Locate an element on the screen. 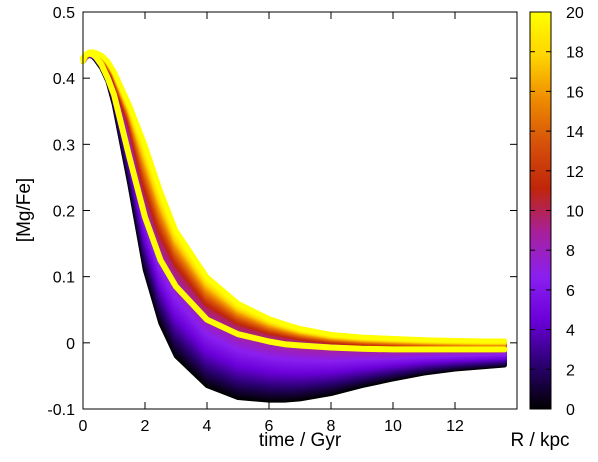 This screenshot has width=598, height=462. y-tick-label: 0.2 is located at coordinates (64, 212).